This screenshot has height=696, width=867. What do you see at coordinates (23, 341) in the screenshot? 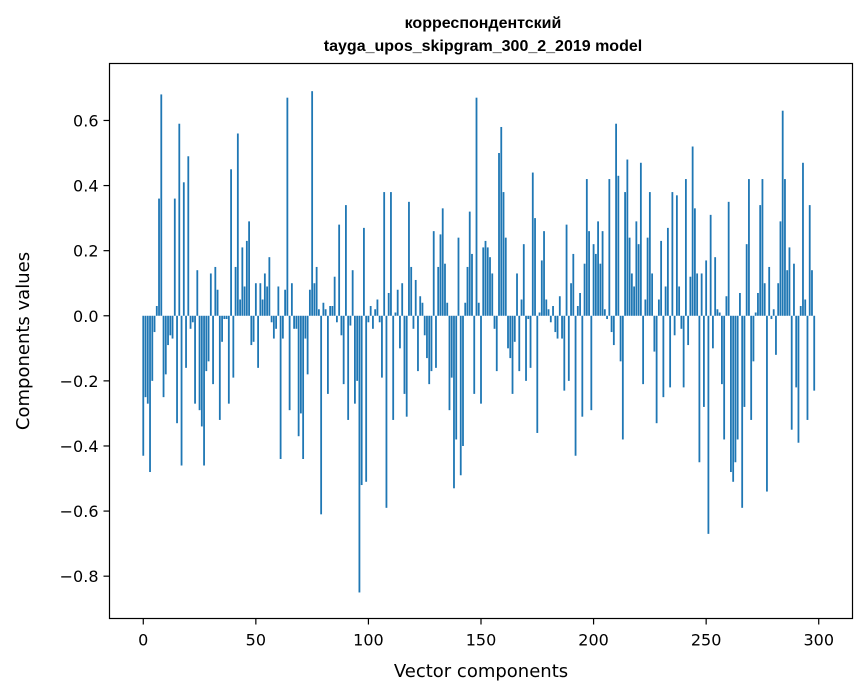
I see `y-axis-label: Components values` at bounding box center [23, 341].